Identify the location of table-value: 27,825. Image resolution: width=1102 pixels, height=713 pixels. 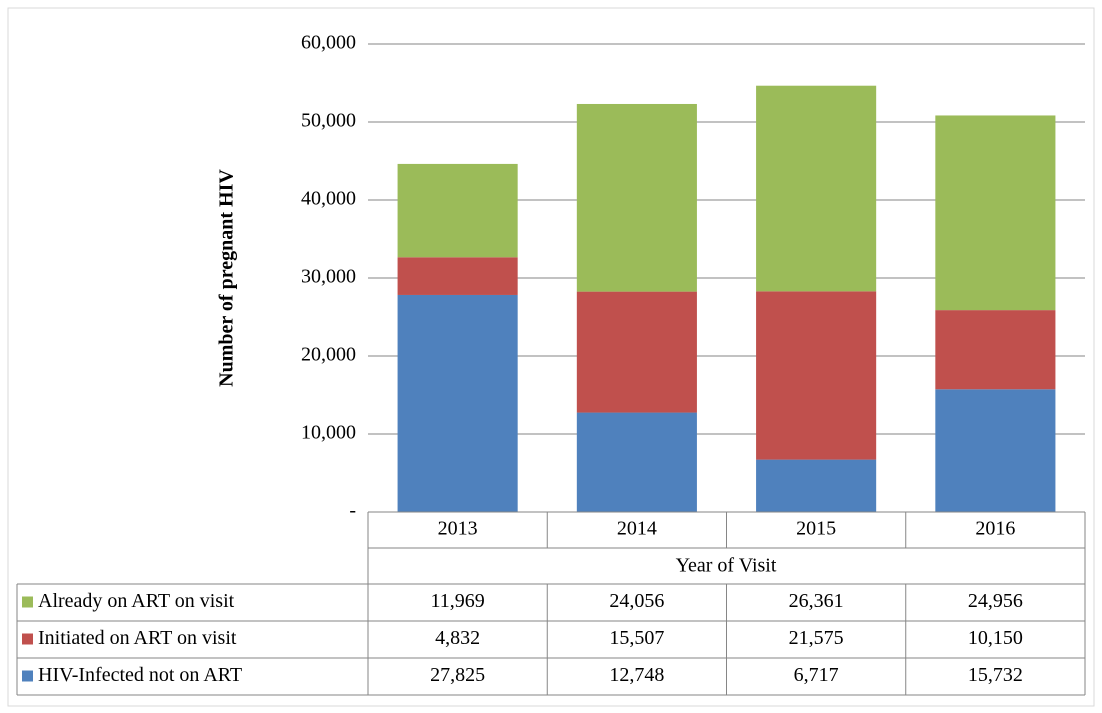
(457, 675).